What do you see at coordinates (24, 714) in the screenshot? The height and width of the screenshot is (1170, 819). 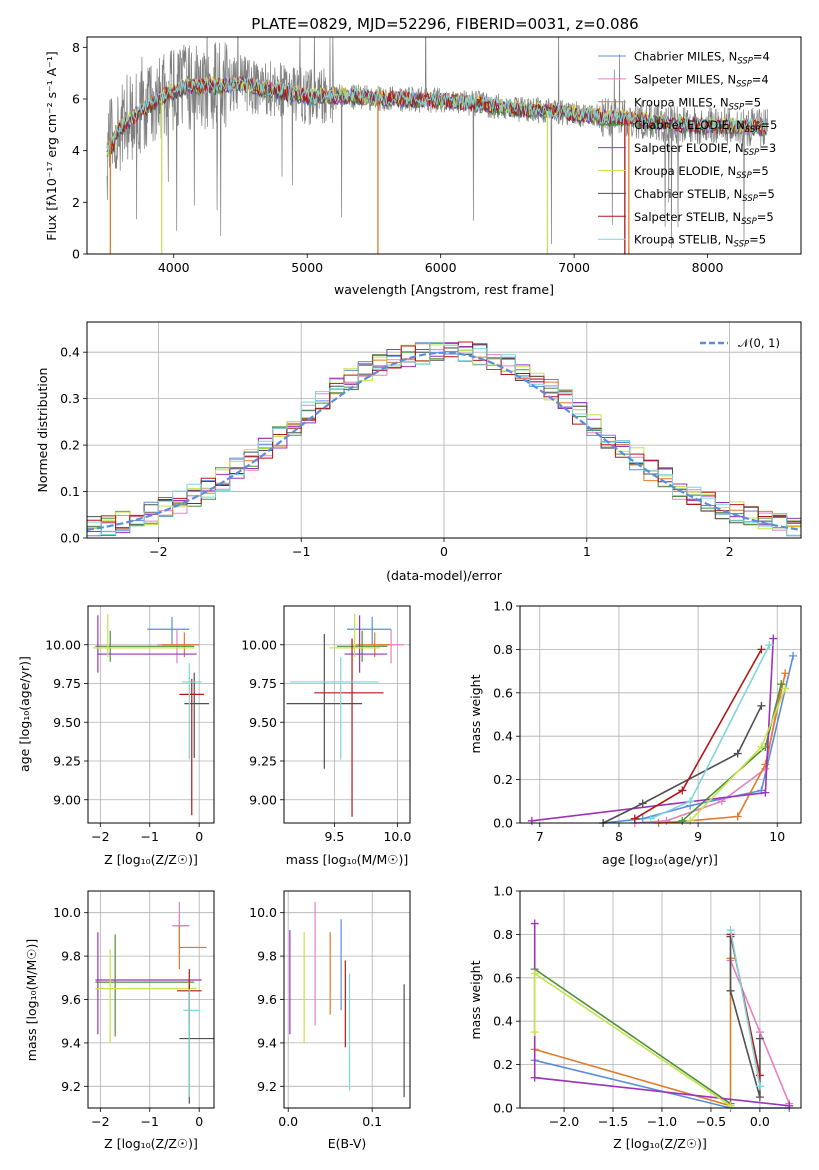 I see `age-metallicity-ylabel: age [log₁₀(age/yr)]` at bounding box center [24, 714].